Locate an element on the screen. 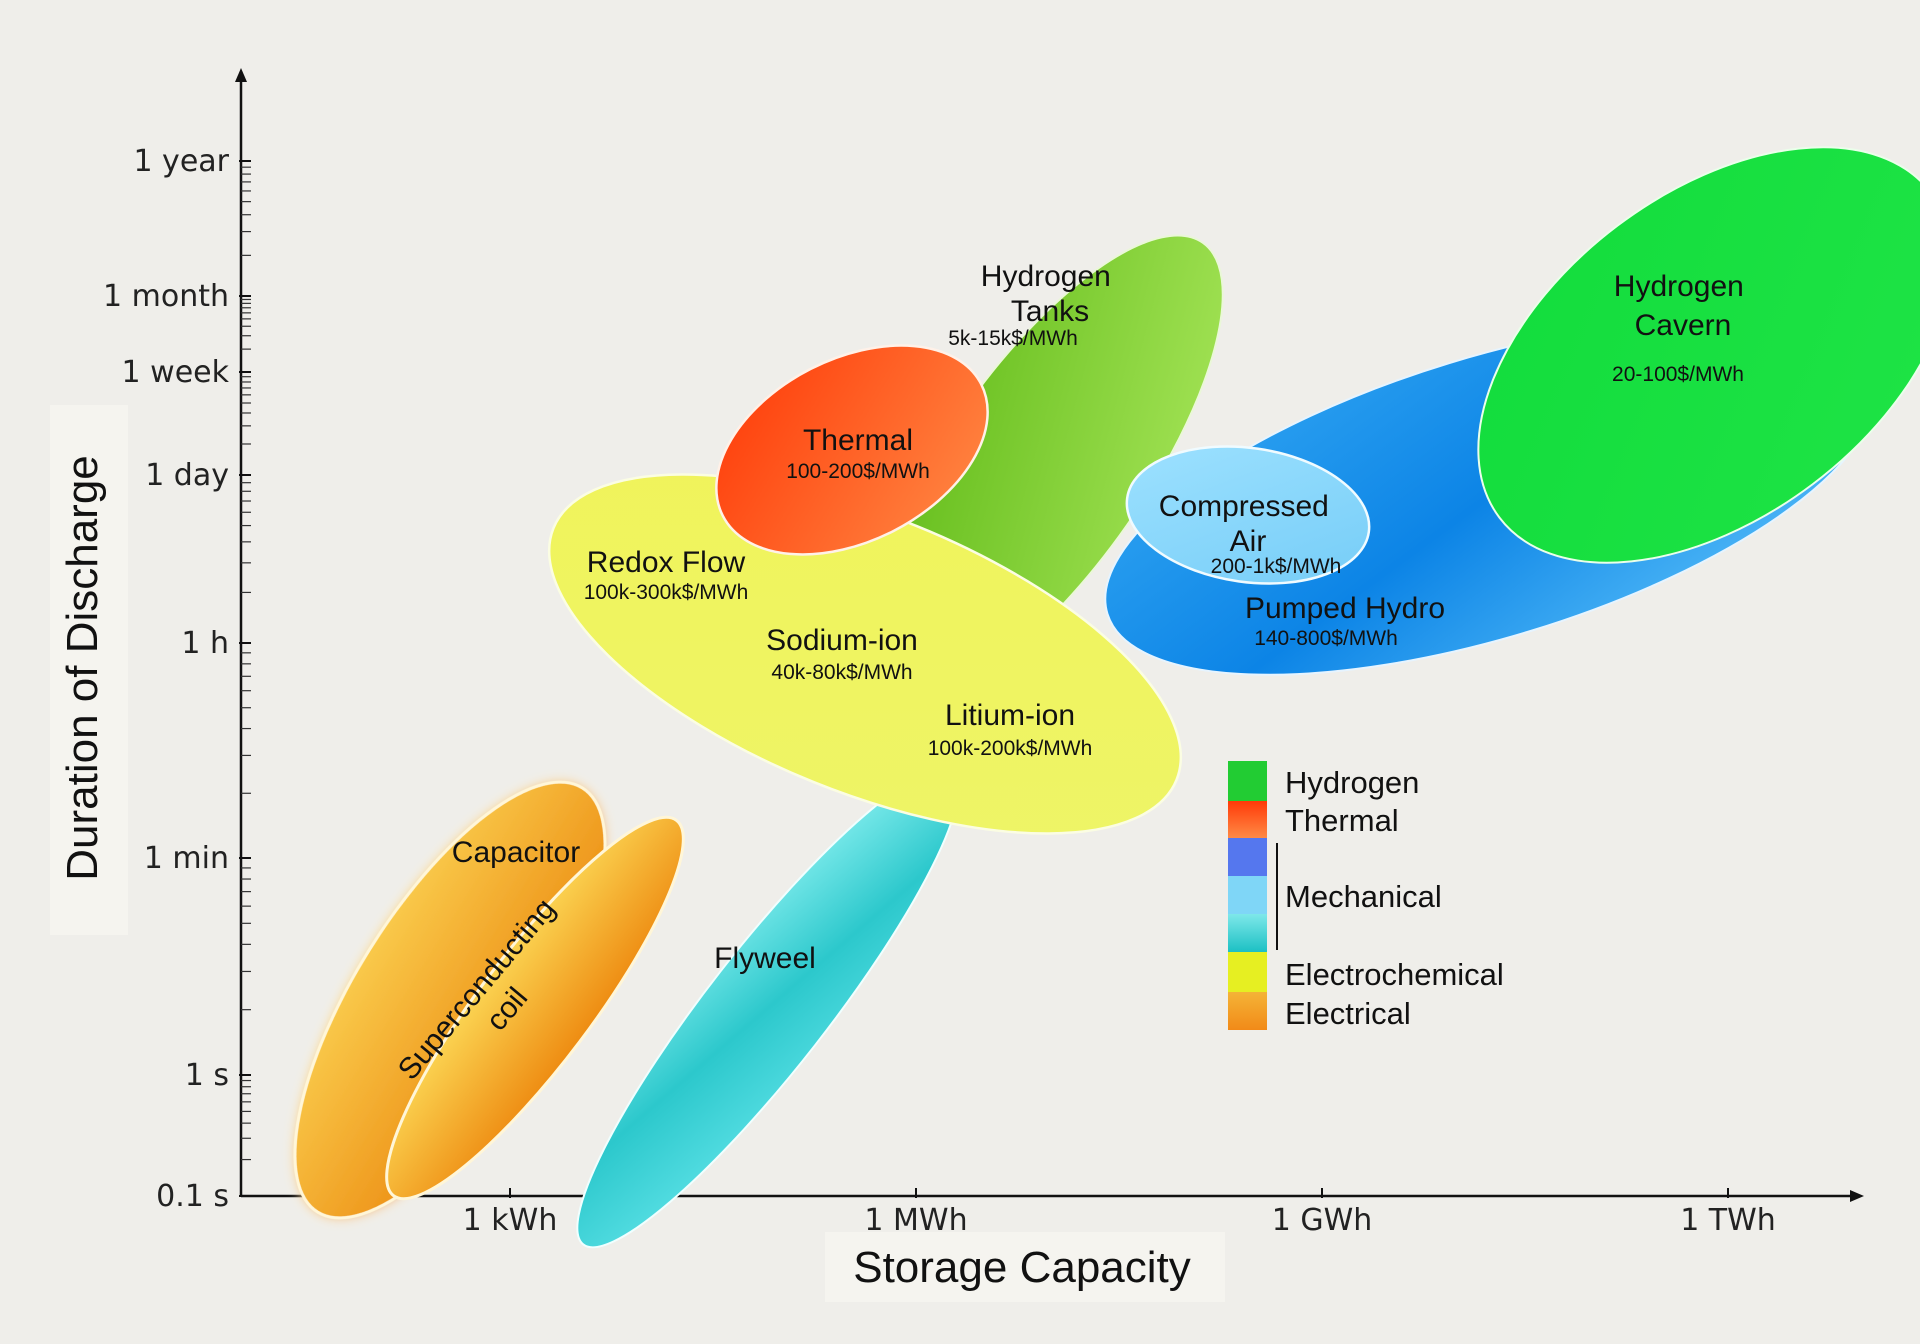 This screenshot has height=1344, width=1920. region-thermal is located at coordinates (852, 450).